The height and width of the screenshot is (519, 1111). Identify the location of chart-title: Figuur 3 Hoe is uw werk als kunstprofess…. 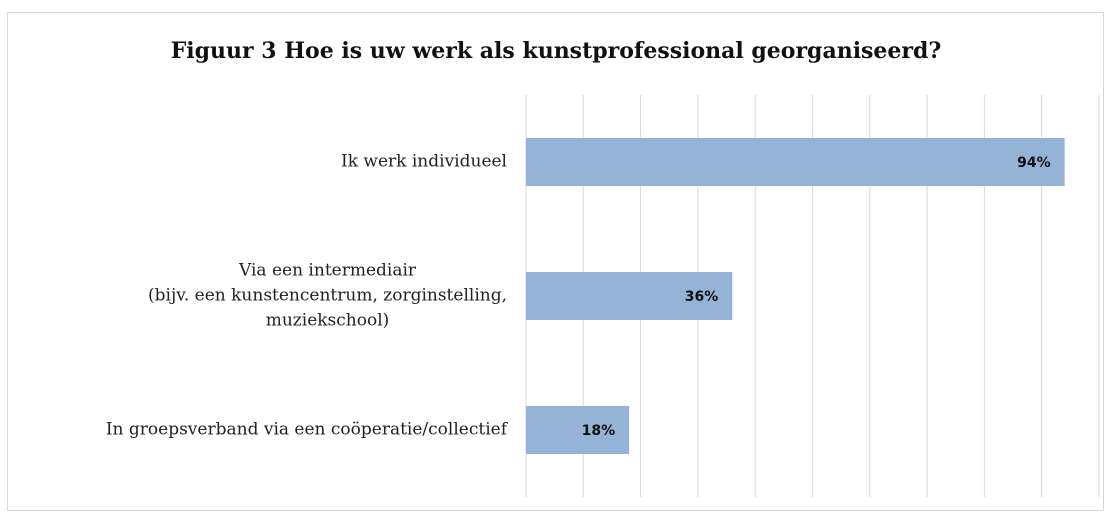
(556, 51).